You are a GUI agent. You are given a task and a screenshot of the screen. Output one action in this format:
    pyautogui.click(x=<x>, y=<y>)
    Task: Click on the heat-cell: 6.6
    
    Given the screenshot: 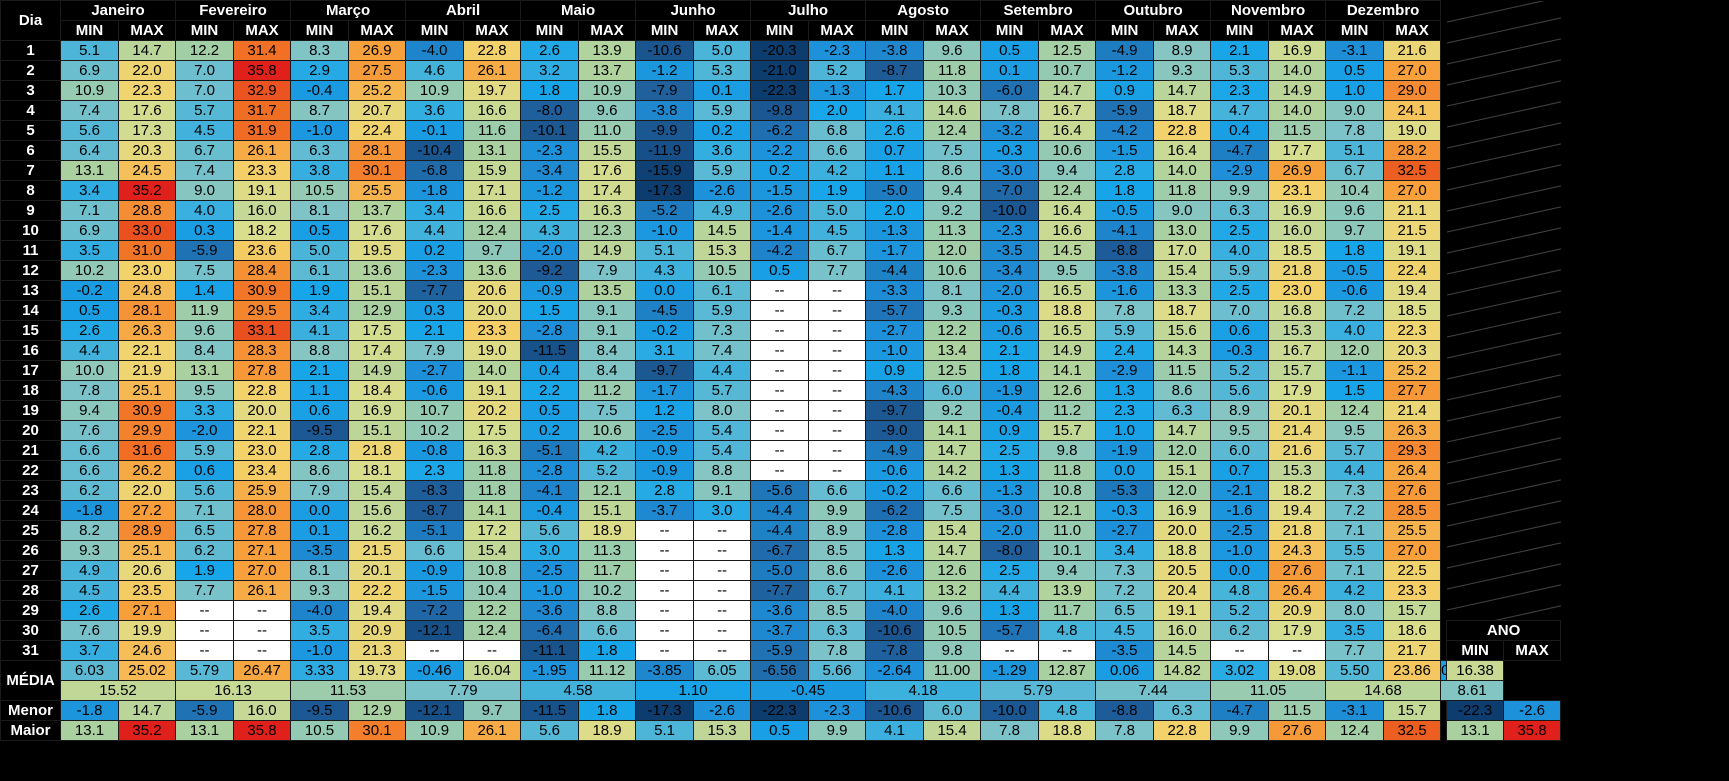 What is the action you would take?
    pyautogui.click(x=435, y=550)
    